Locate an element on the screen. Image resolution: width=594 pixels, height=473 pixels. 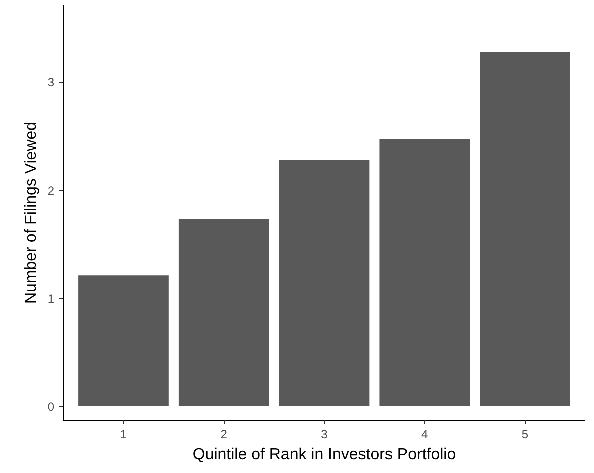
y-tick-label: 3 is located at coordinates (51, 83).